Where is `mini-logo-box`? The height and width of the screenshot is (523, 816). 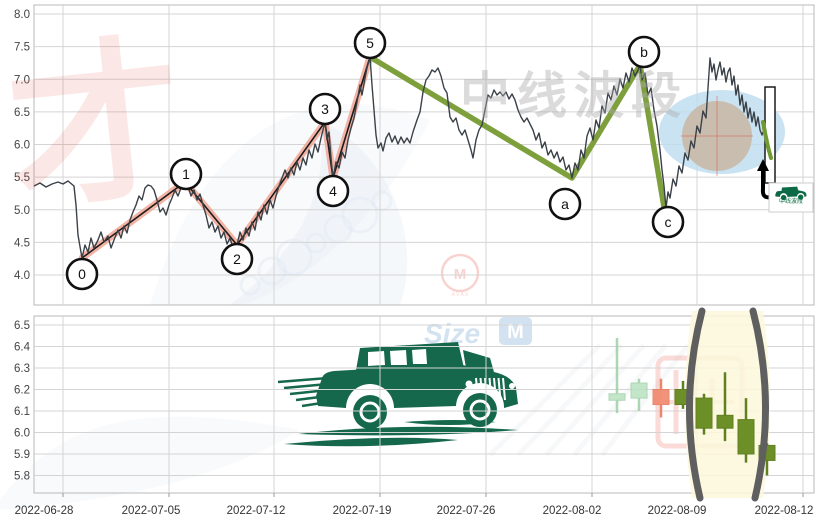
mini-logo-box is located at coordinates (791, 197).